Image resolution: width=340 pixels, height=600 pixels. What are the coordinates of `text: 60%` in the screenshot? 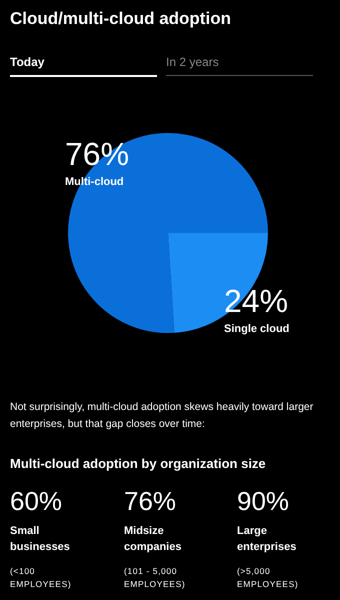 It's located at (36, 501).